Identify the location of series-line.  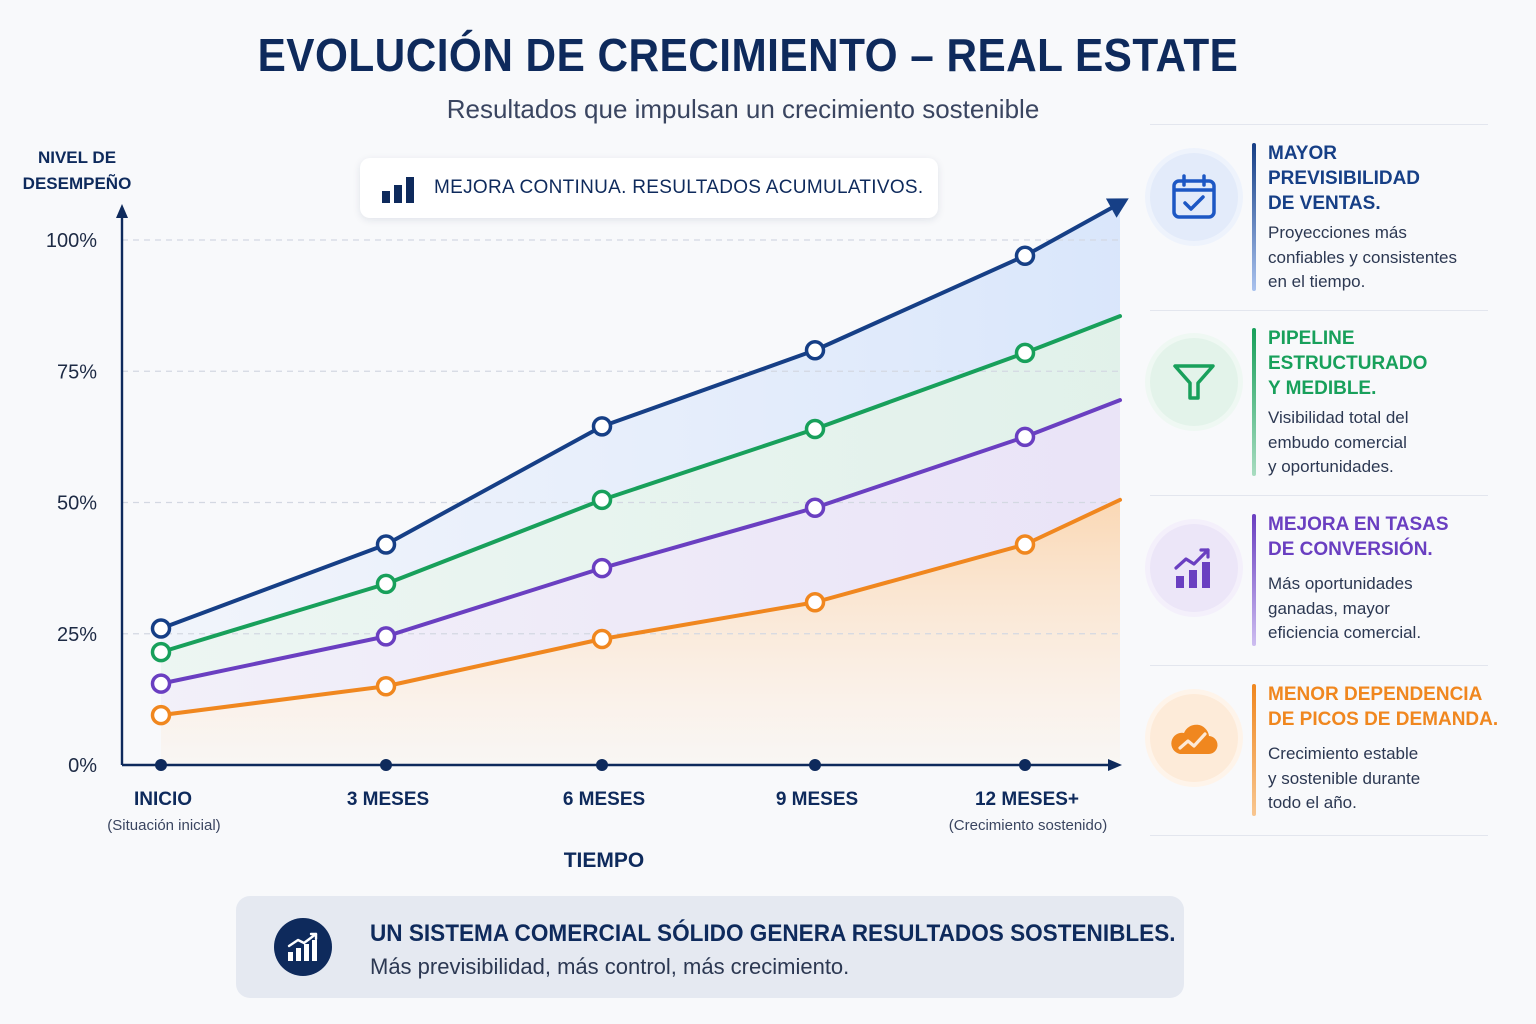
(640, 607).